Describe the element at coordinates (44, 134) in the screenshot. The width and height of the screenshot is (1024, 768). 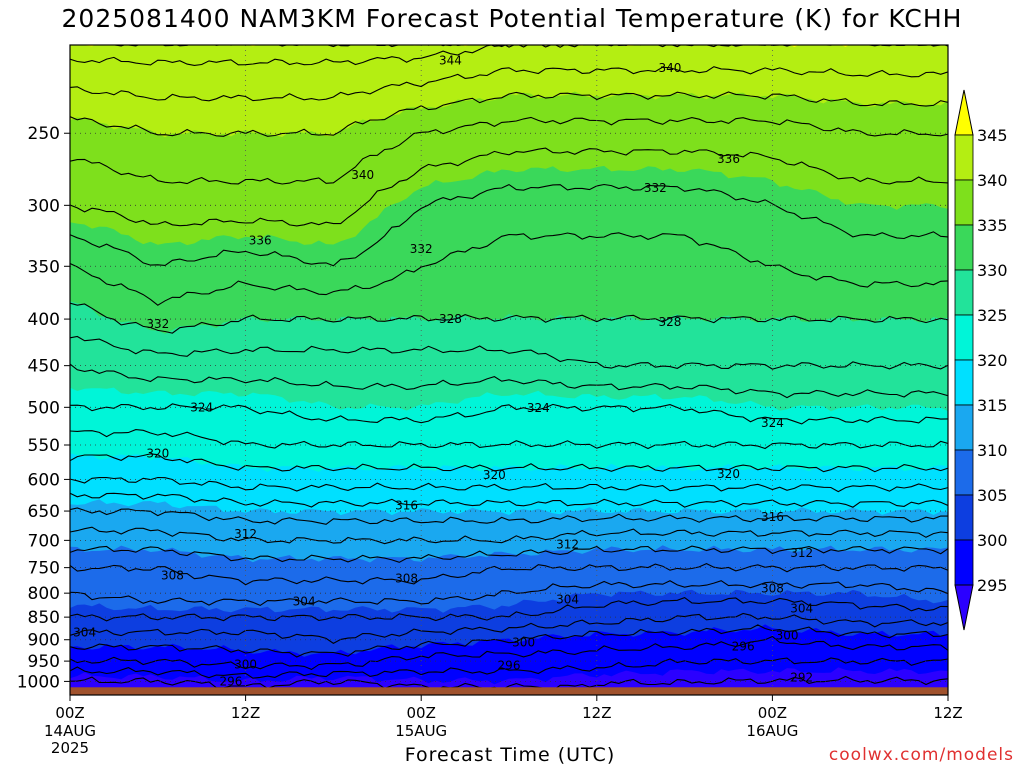
I see `y-tick-label: 250` at that location.